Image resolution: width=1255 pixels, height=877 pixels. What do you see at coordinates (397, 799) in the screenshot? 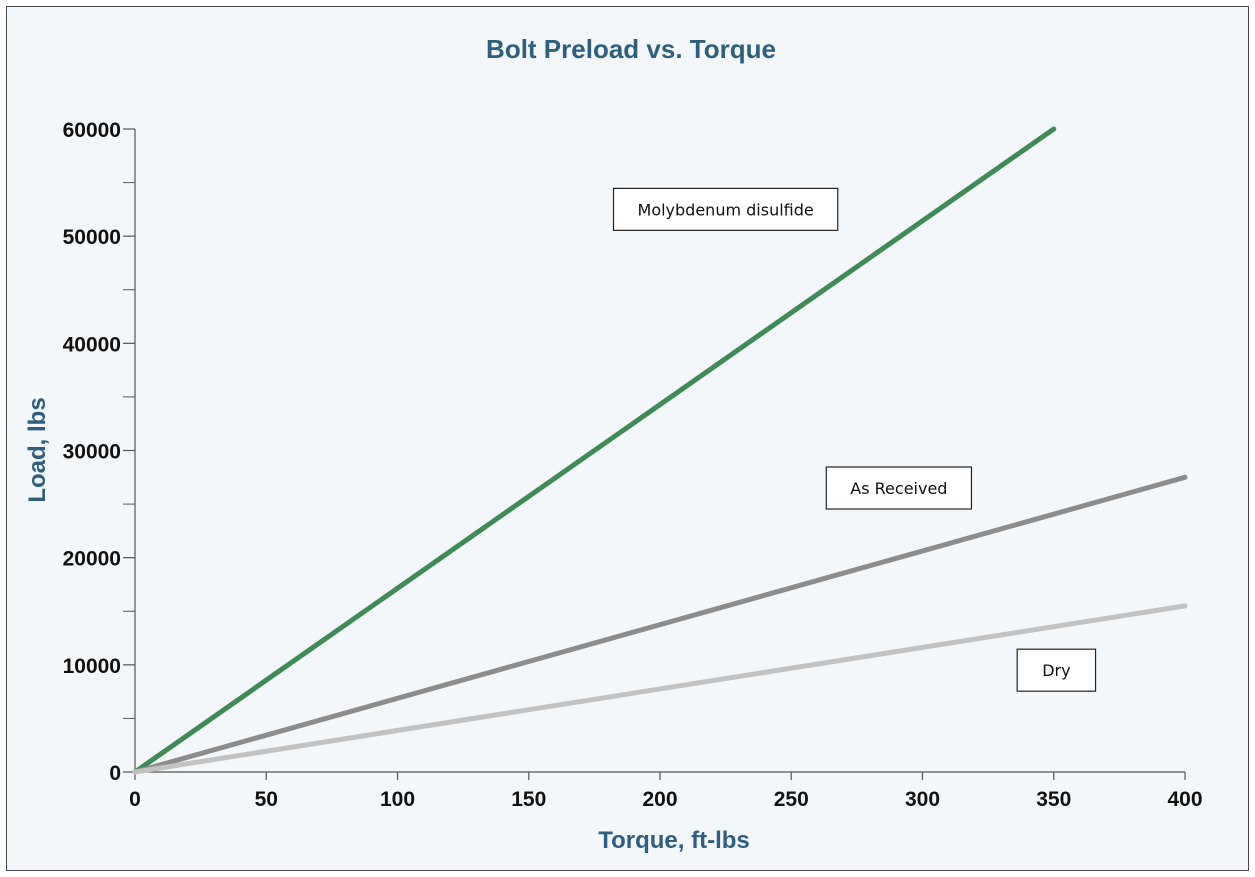
I see `x-tick-label: 100` at bounding box center [397, 799].